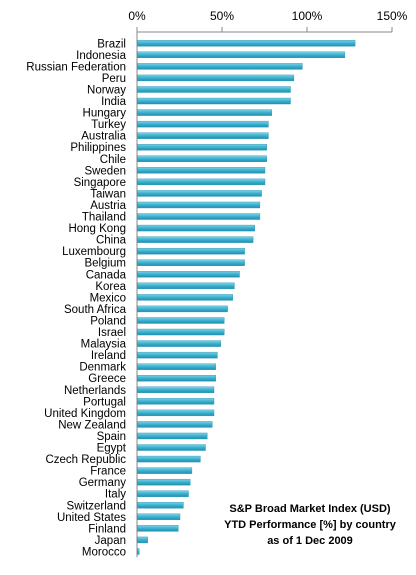  Describe the element at coordinates (203, 124) in the screenshot. I see `bar-turkey` at that location.